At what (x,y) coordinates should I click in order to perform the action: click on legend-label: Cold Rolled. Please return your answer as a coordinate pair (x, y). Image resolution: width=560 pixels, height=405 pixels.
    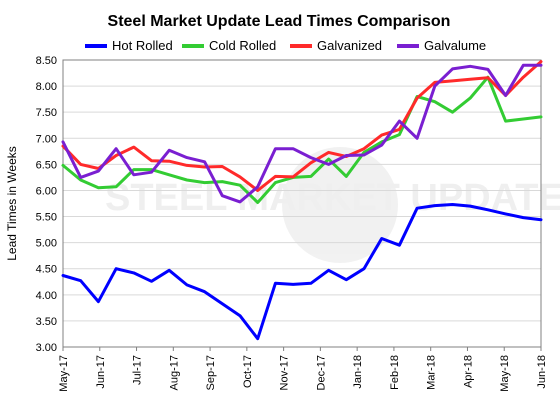
    Looking at the image, I should click on (242, 45).